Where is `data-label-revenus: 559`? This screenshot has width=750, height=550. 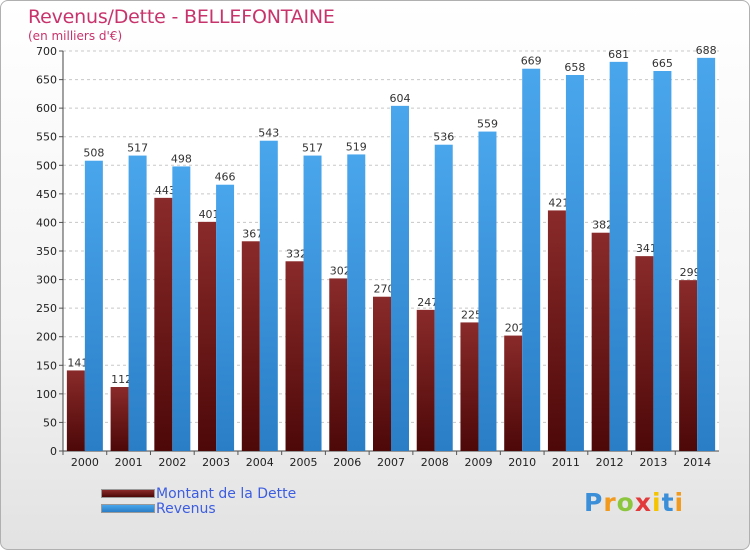 data-label-revenus: 559 is located at coordinates (487, 124).